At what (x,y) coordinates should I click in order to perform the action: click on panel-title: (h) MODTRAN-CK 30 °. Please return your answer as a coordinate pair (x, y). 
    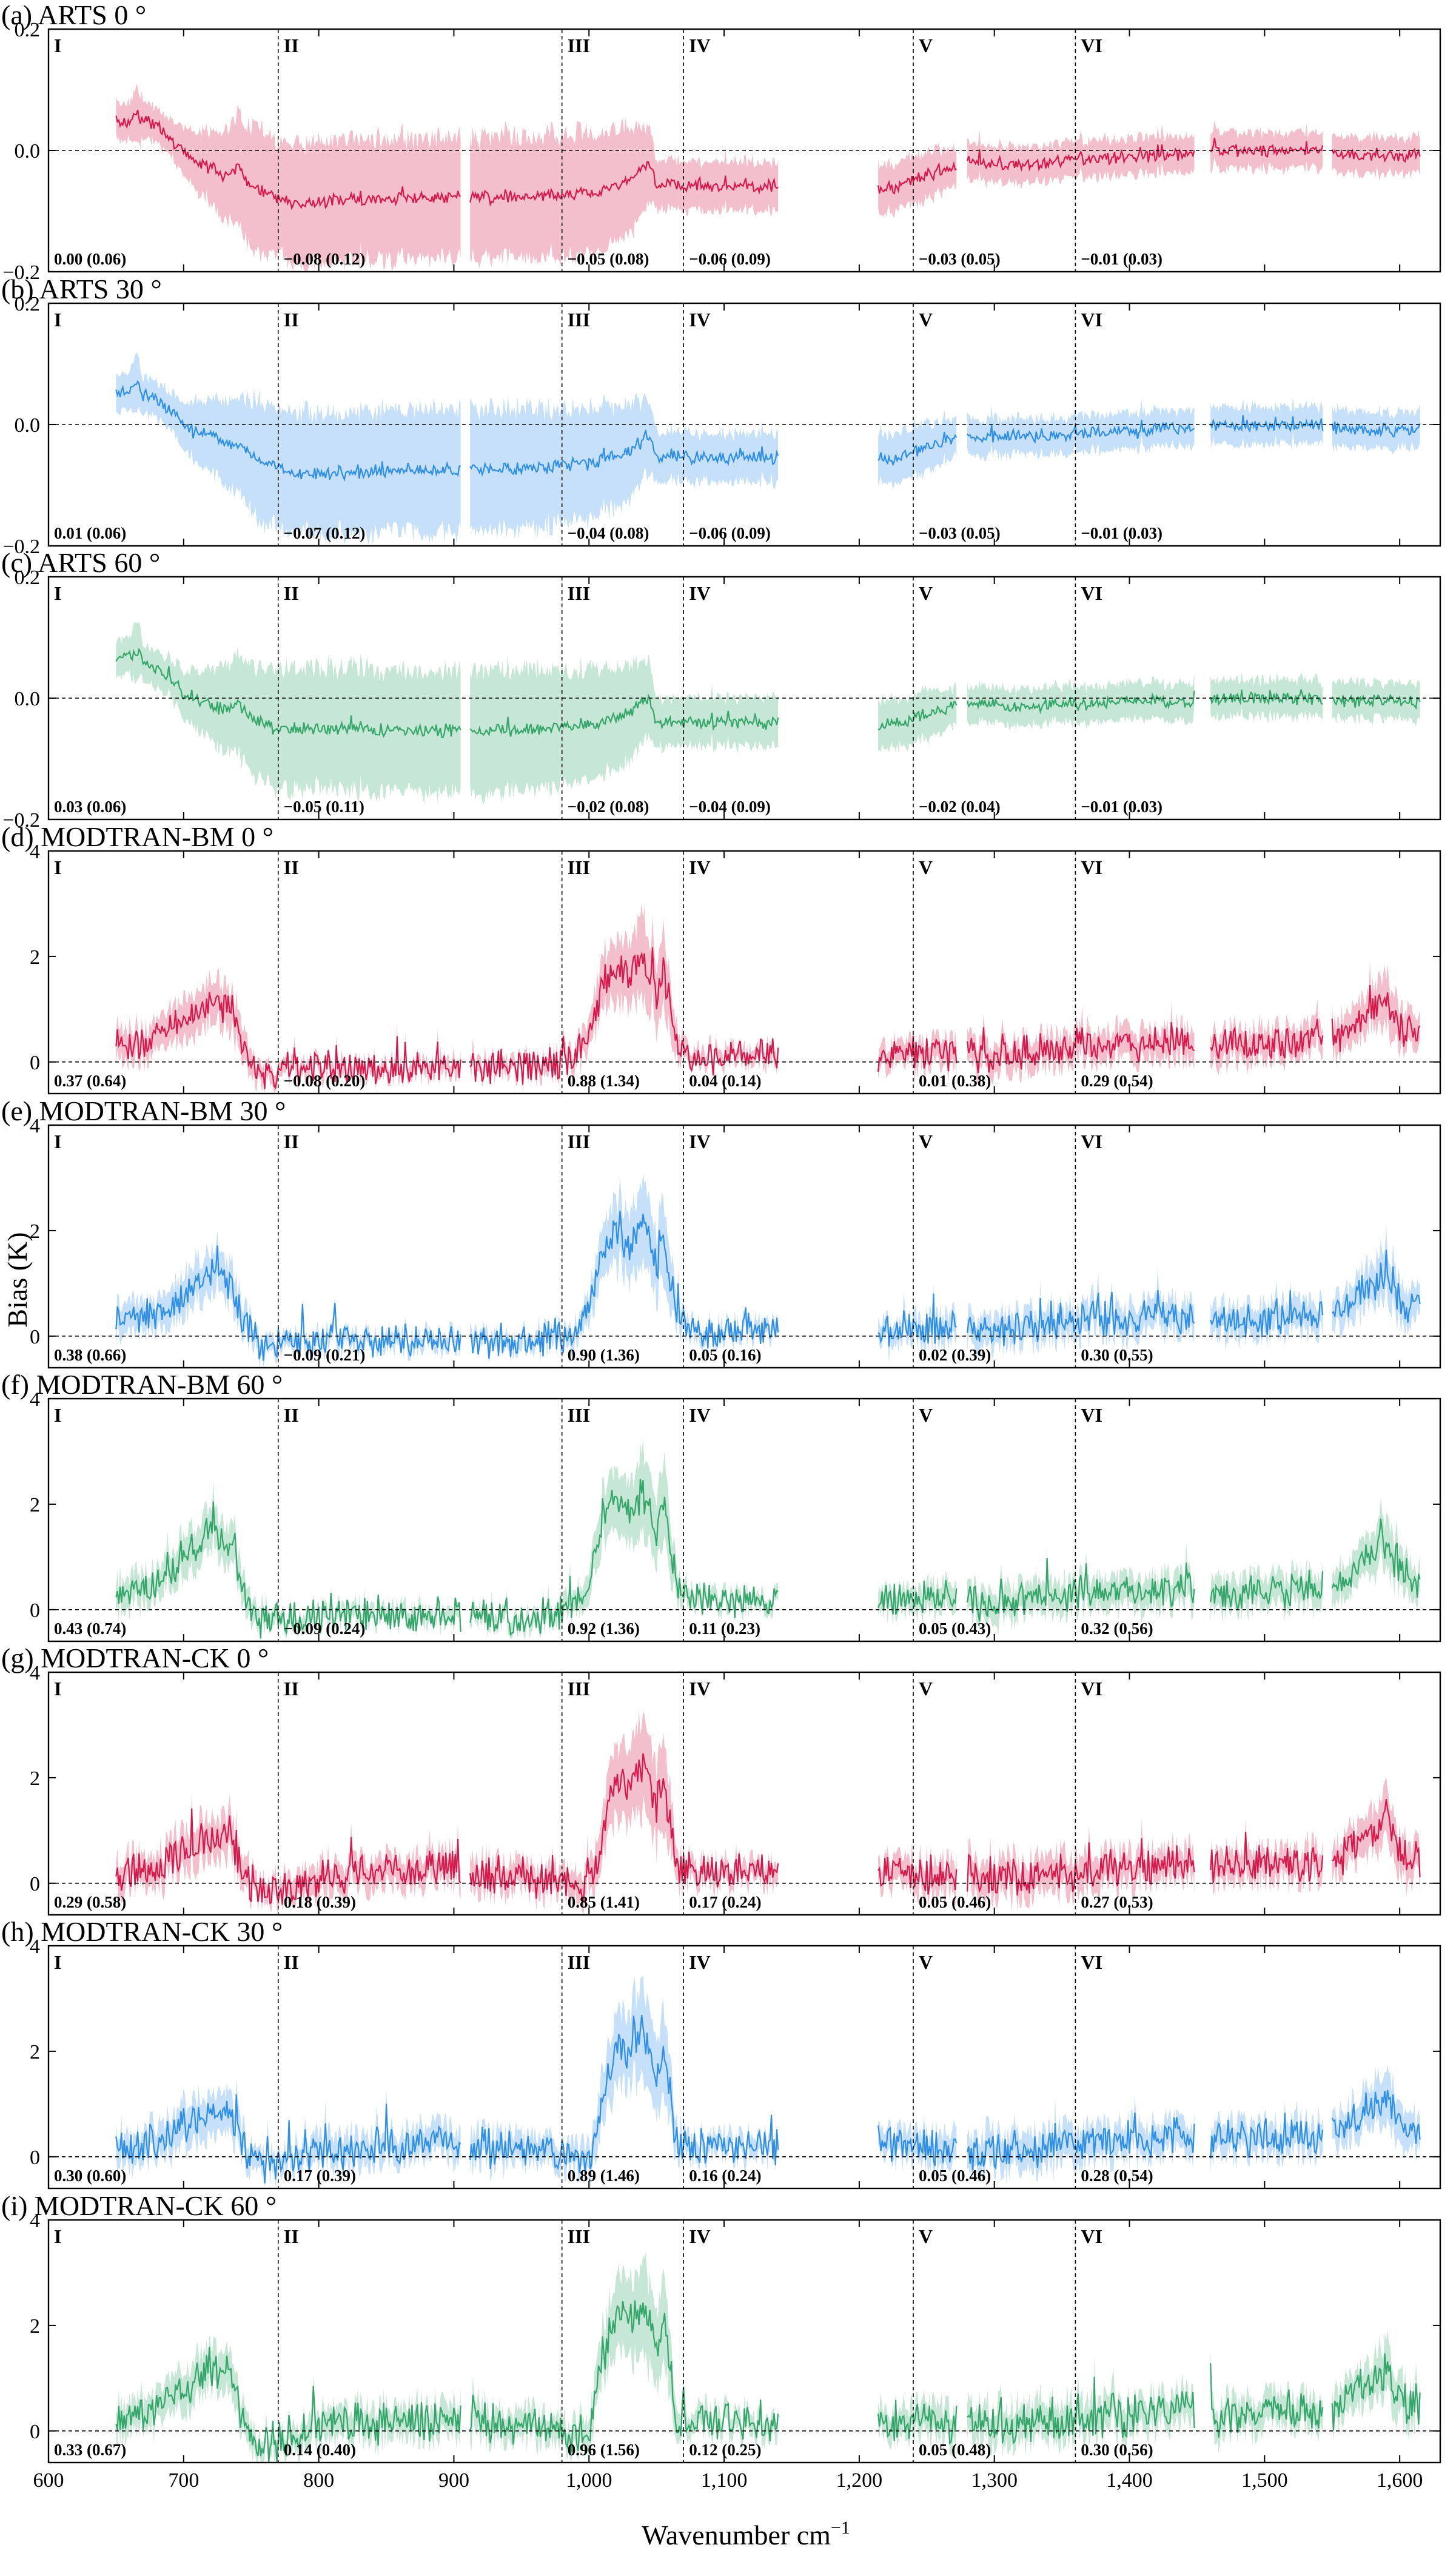
    Looking at the image, I should click on (142, 1931).